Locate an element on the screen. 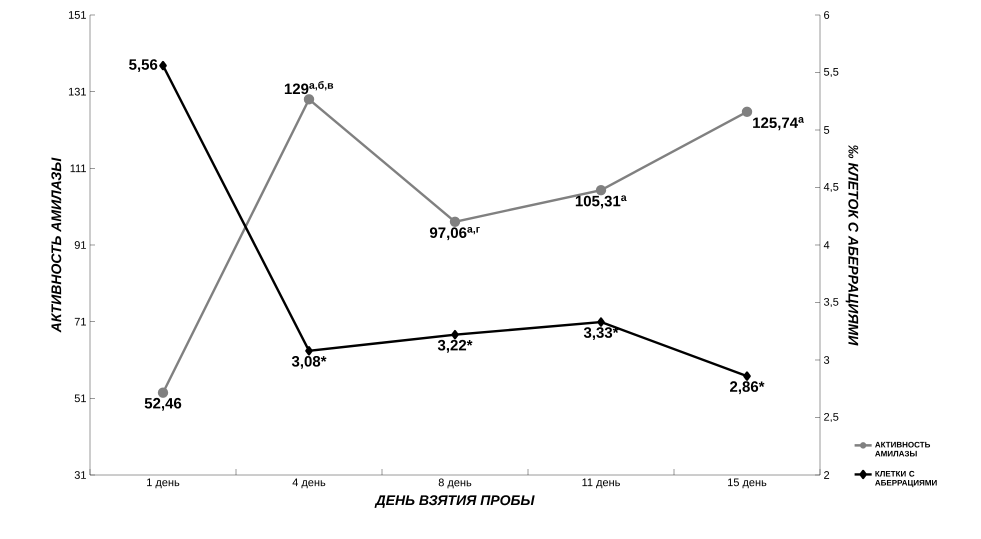  legend-label: КЛЕТКИ С АБЕРРАЦИЯМИ is located at coordinates (906, 479).